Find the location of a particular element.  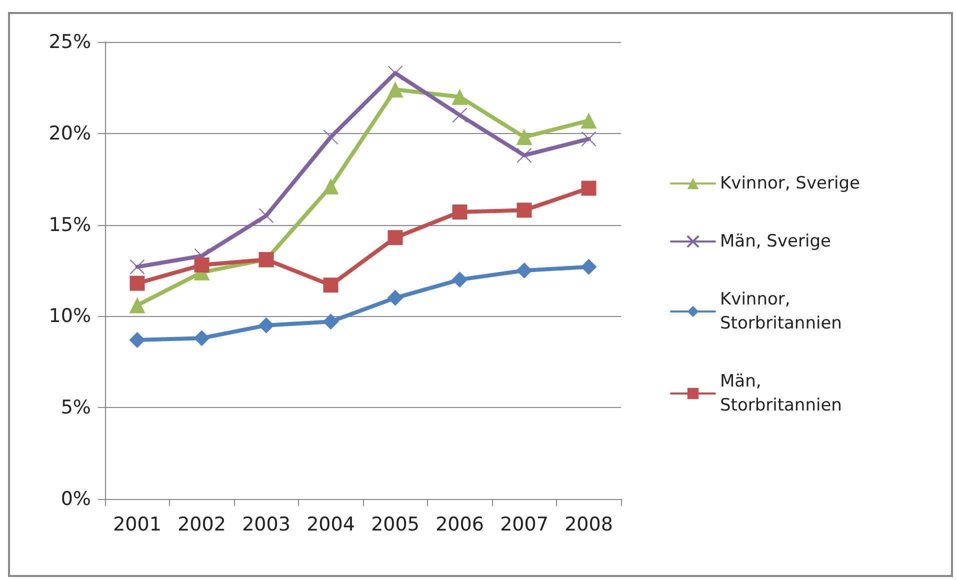

y-tick-label: 25% is located at coordinates (69, 42).